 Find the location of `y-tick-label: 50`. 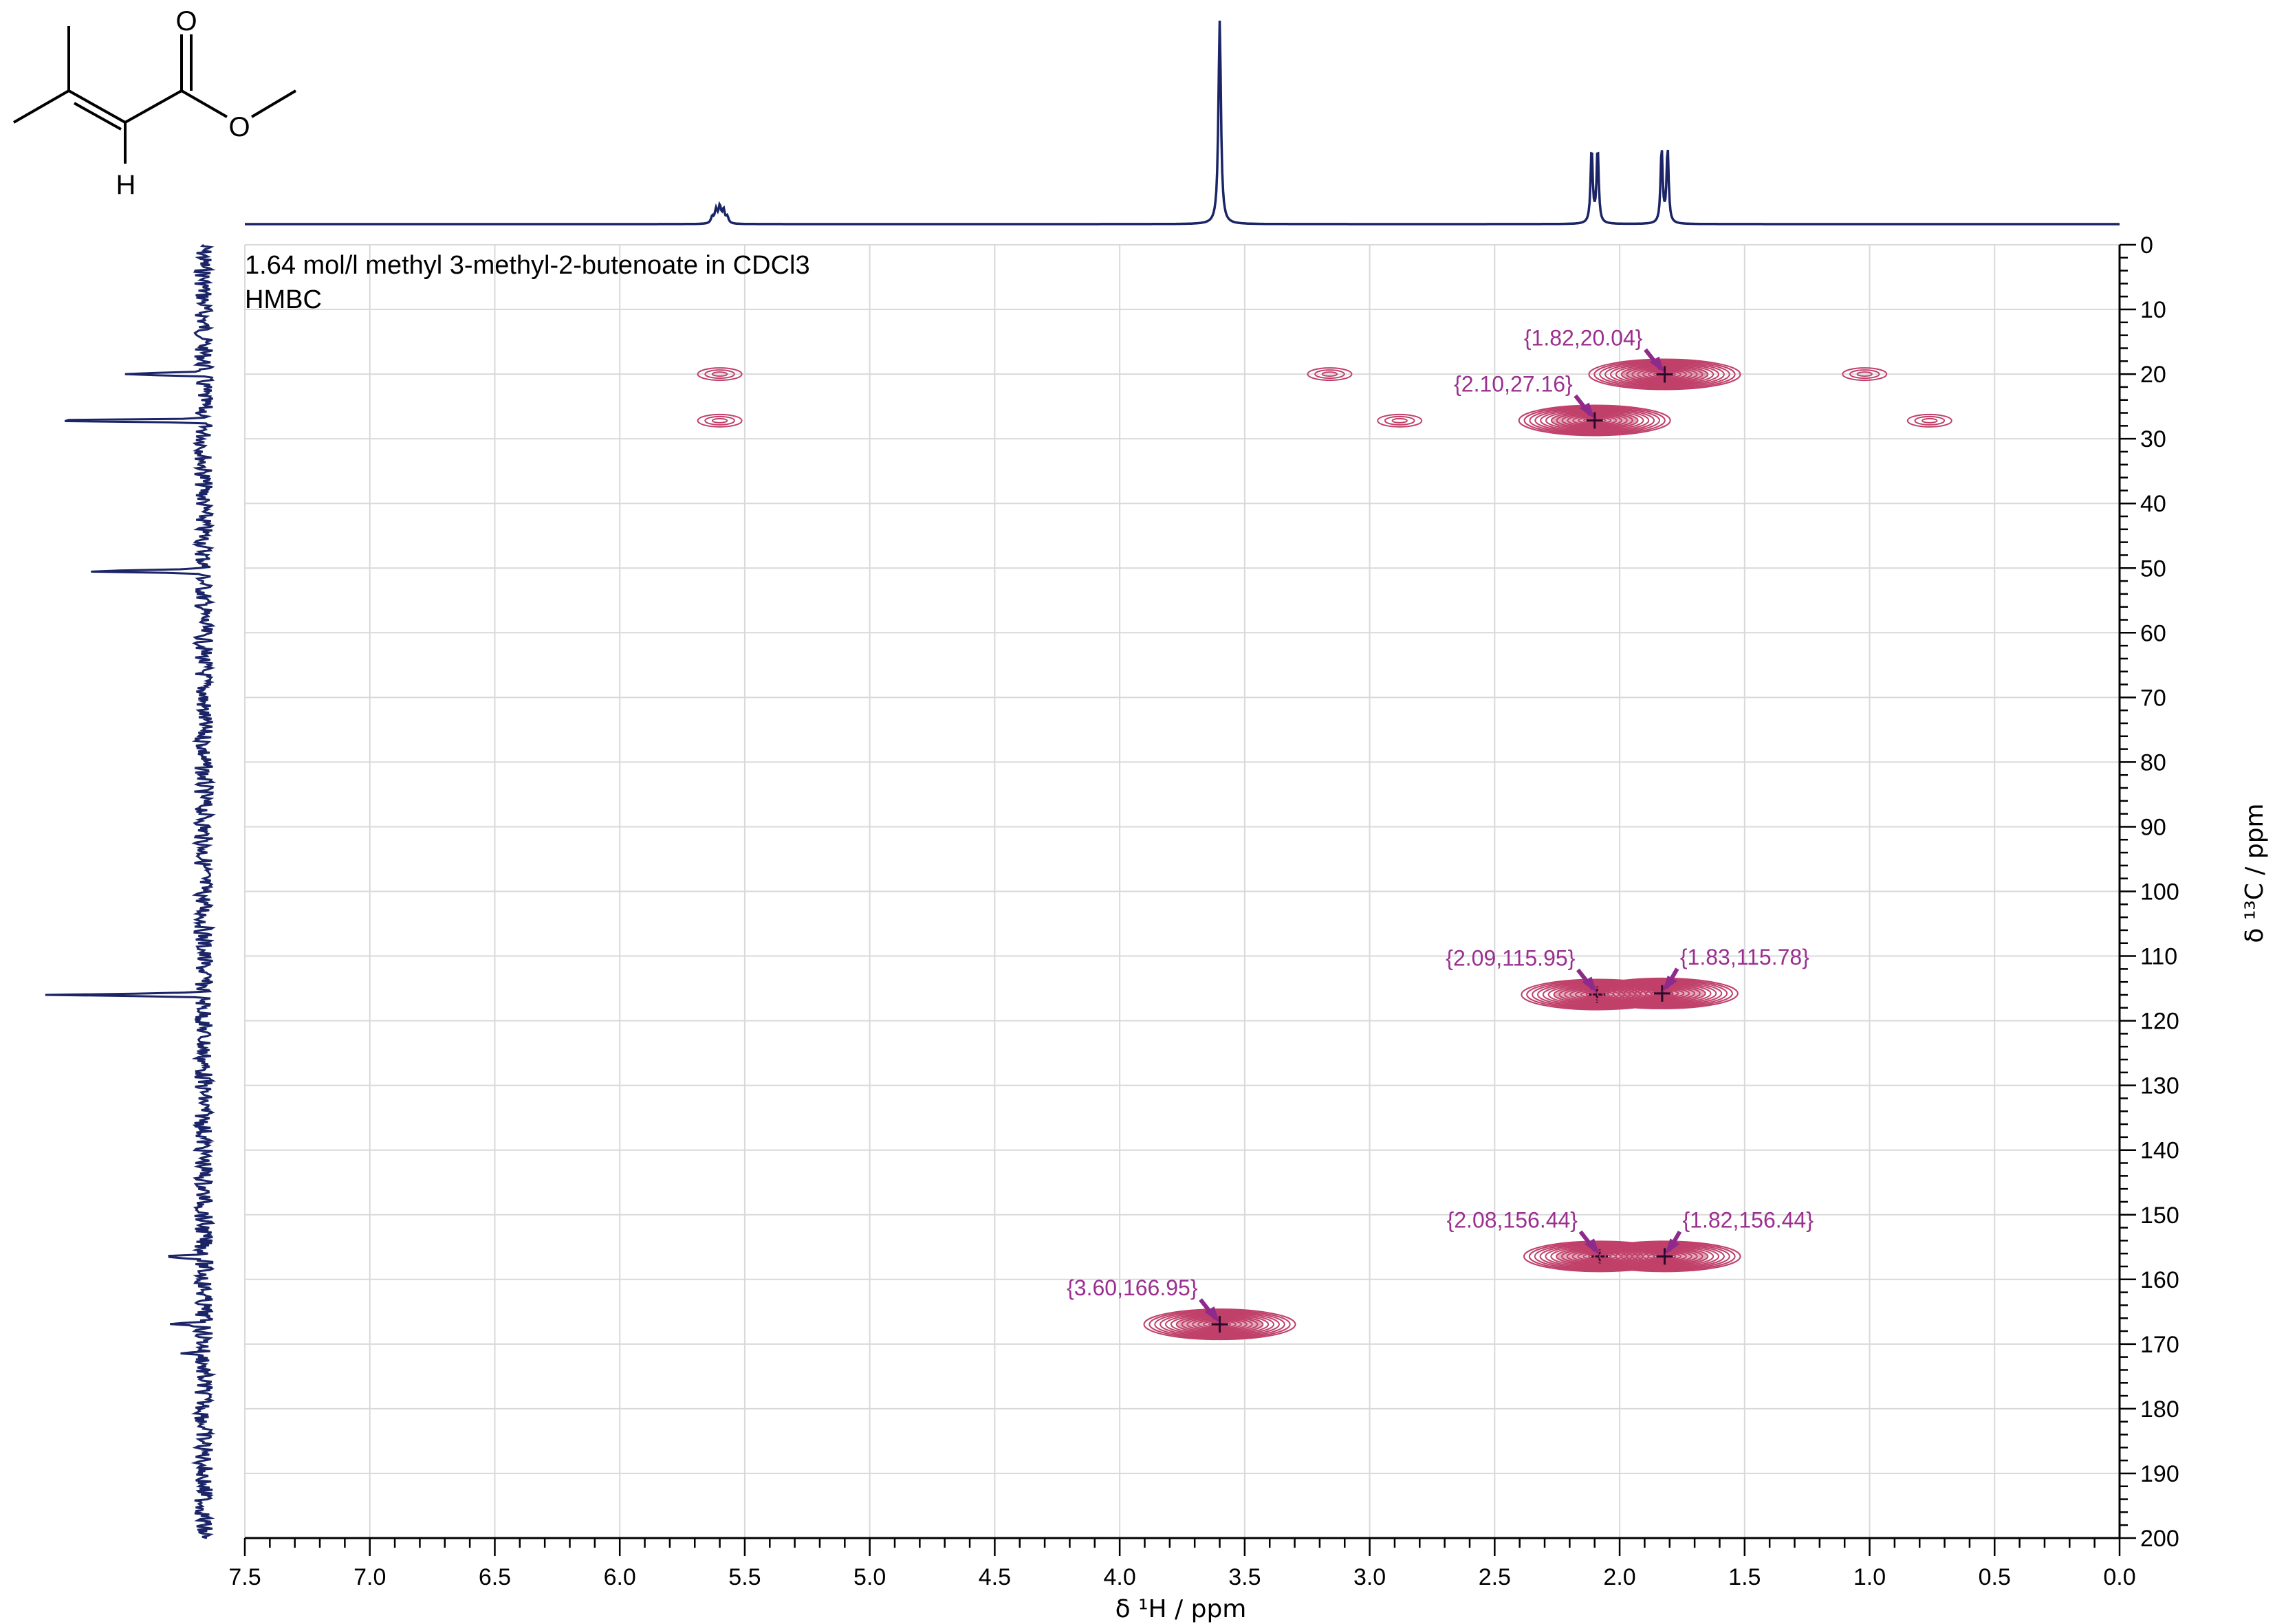

y-tick-label: 50 is located at coordinates (2153, 569).